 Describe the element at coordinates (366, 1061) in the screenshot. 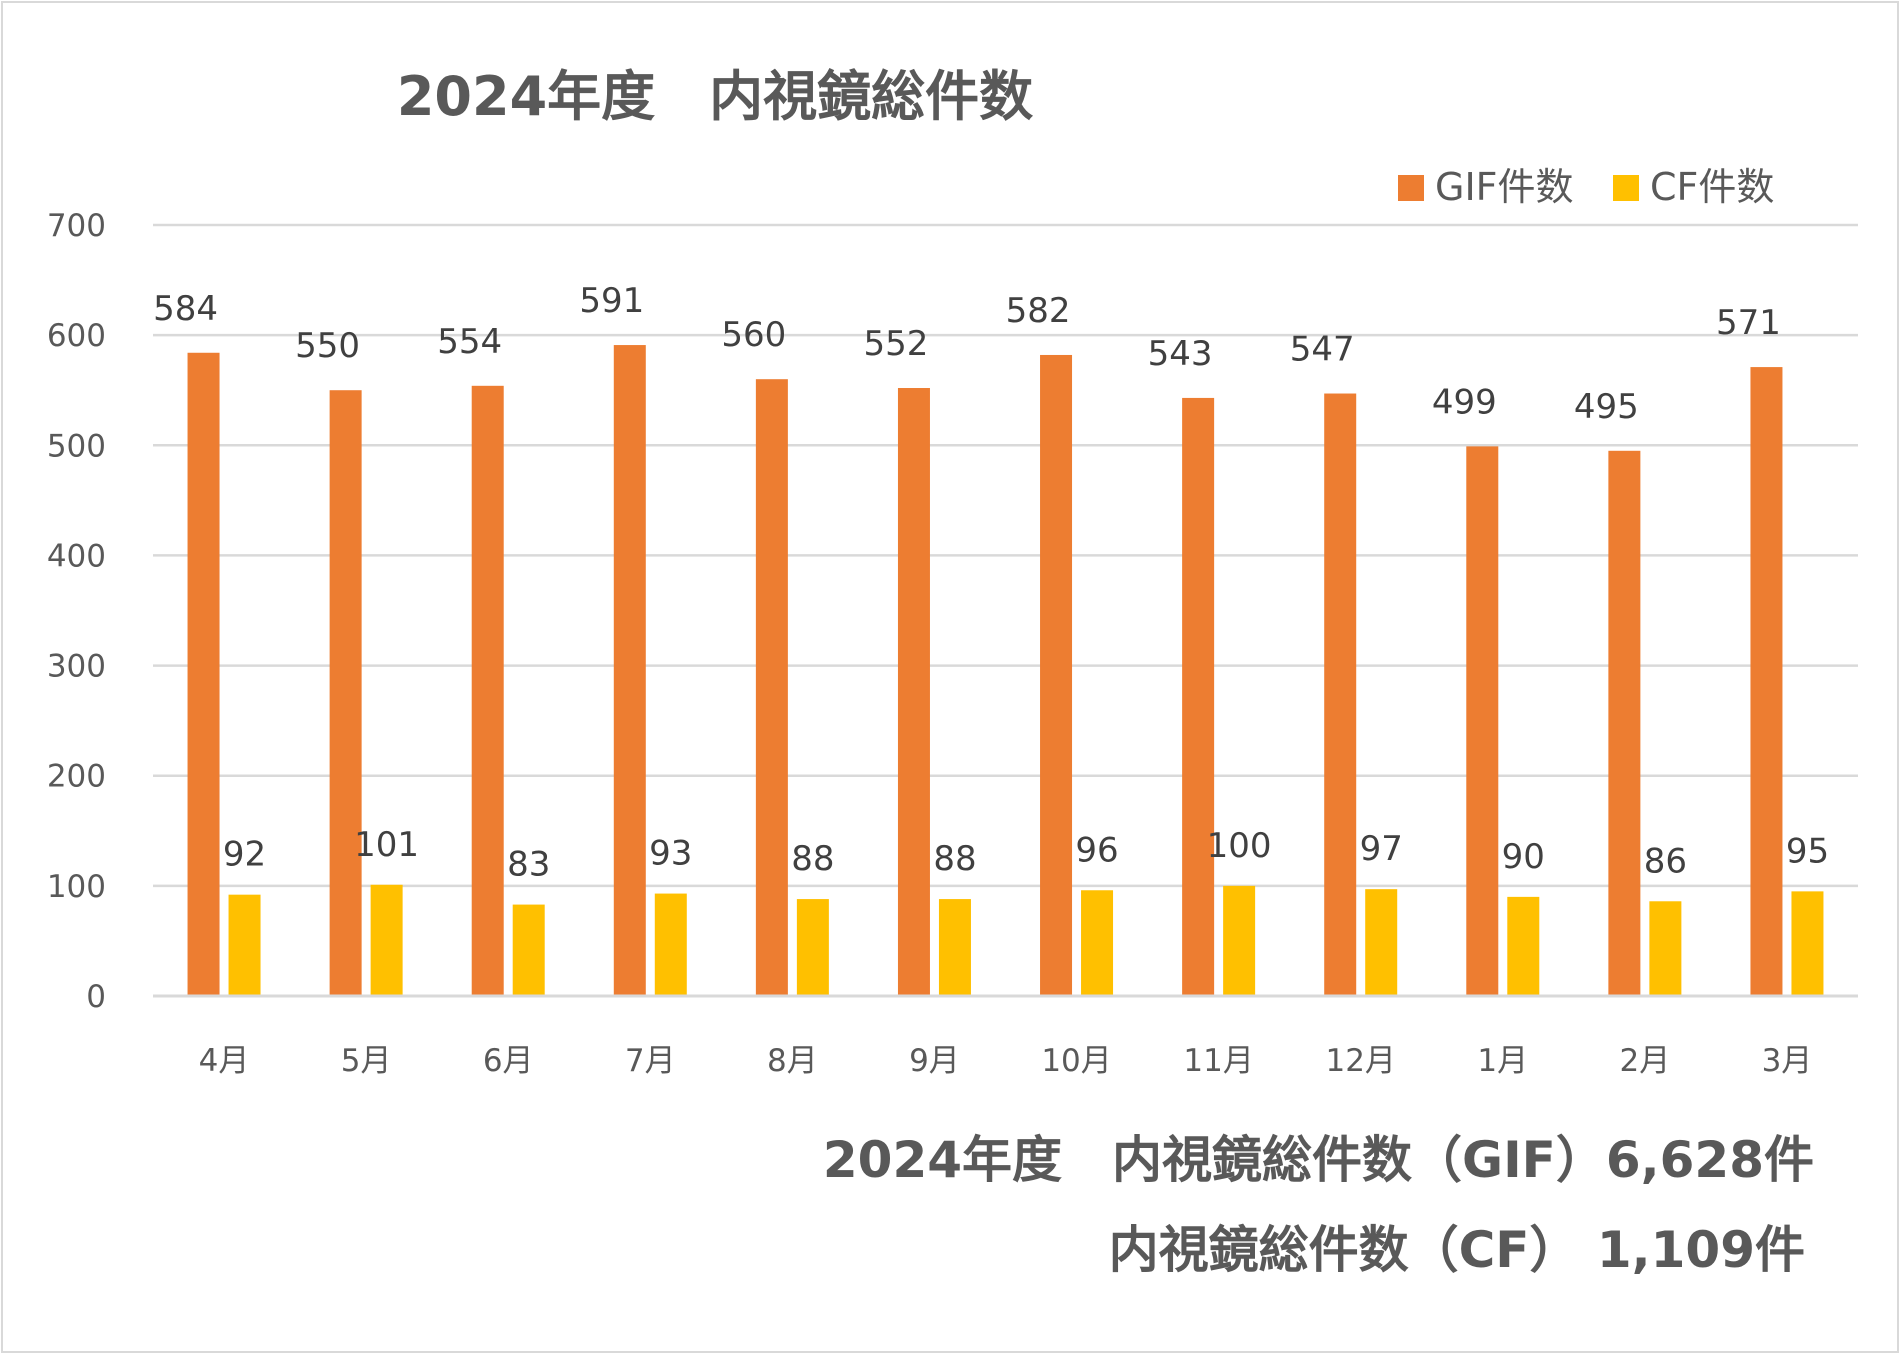

I see `x-tick-label: 5月` at that location.